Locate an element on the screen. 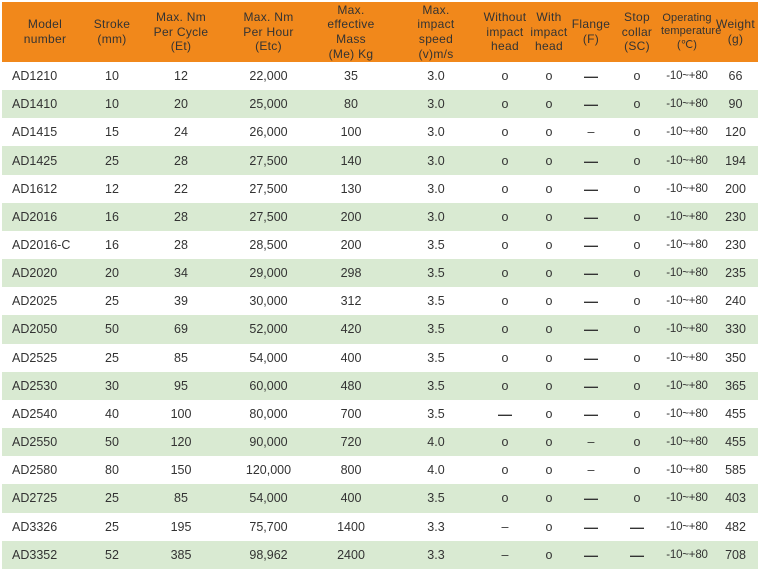  cell-weight: 120 is located at coordinates (735, 132).